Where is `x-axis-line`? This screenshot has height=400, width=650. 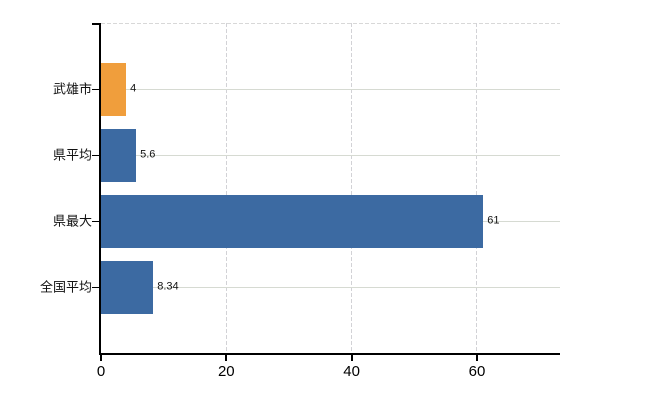
x-axis-line is located at coordinates (329, 354).